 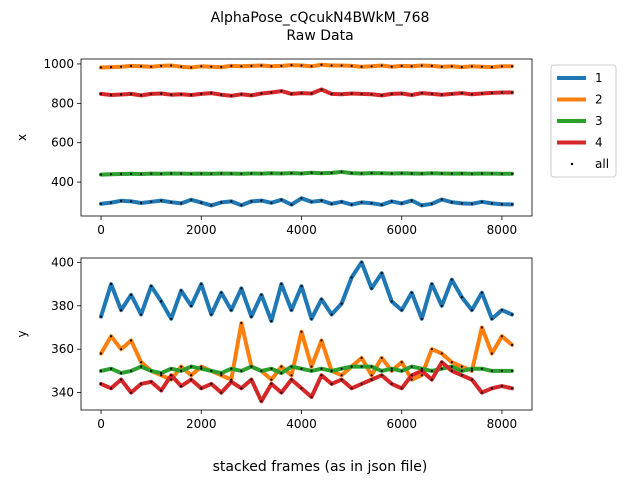 I want to click on y-axis-label: x, so click(x=22, y=137).